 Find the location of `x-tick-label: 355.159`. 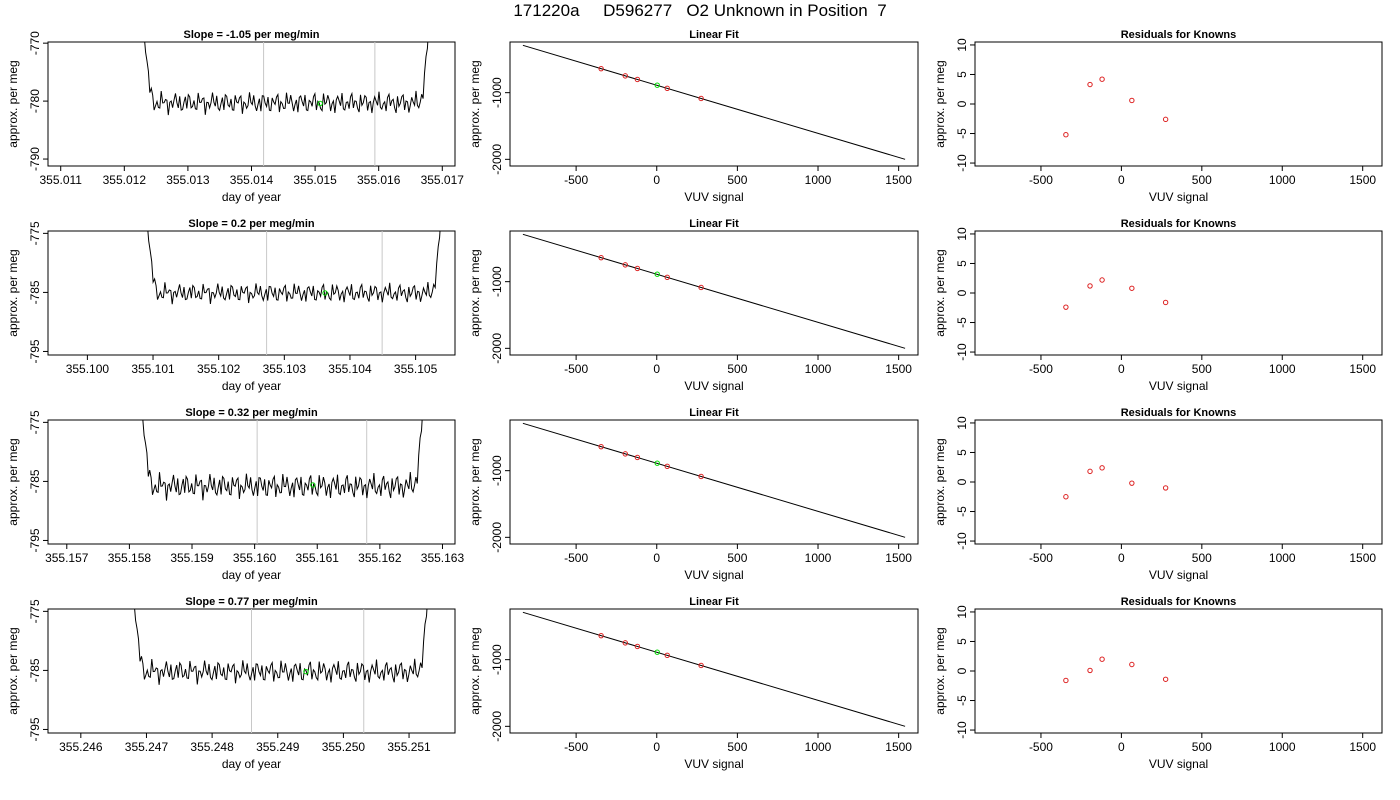

x-tick-label: 355.159 is located at coordinates (192, 558).